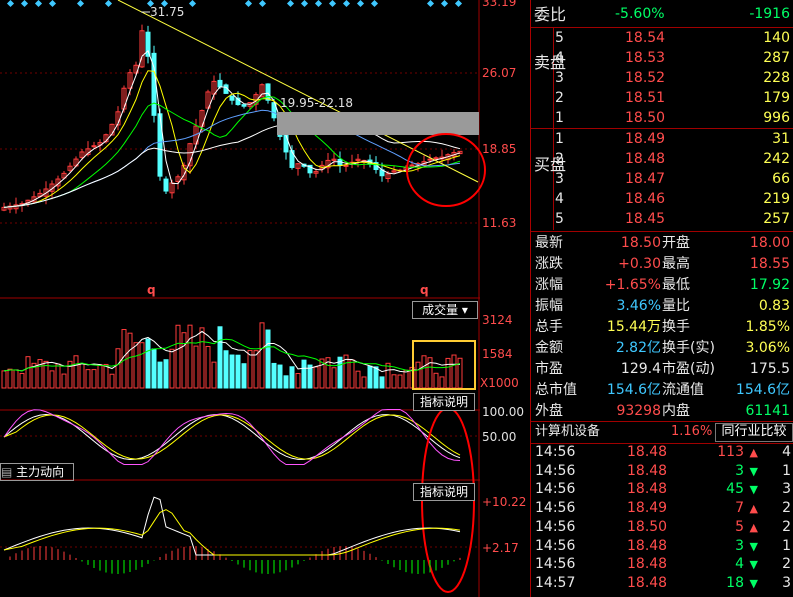 The image size is (793, 597). I want to click on stat-label: 最低, so click(676, 285).